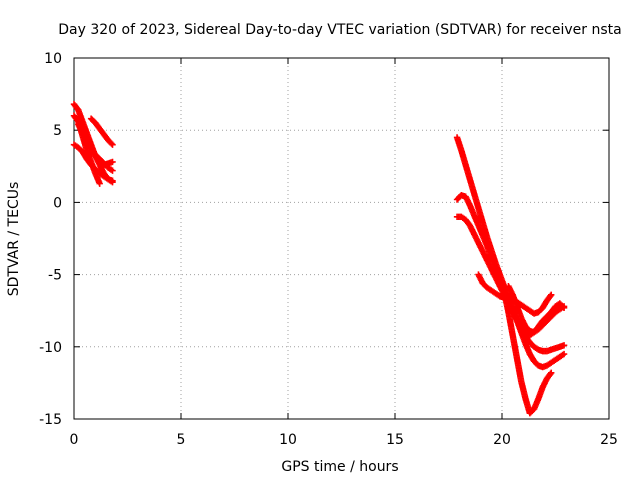  I want to click on y-axis-label: SDTVAR / TECUs, so click(14, 239).